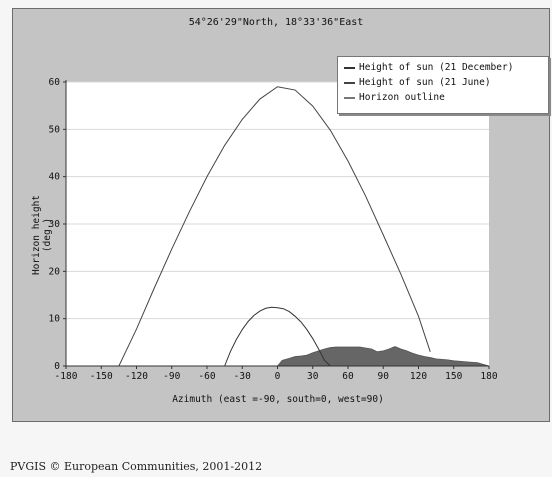 The width and height of the screenshot is (552, 477). I want to click on x-tick-label-30: 30, so click(313, 376).